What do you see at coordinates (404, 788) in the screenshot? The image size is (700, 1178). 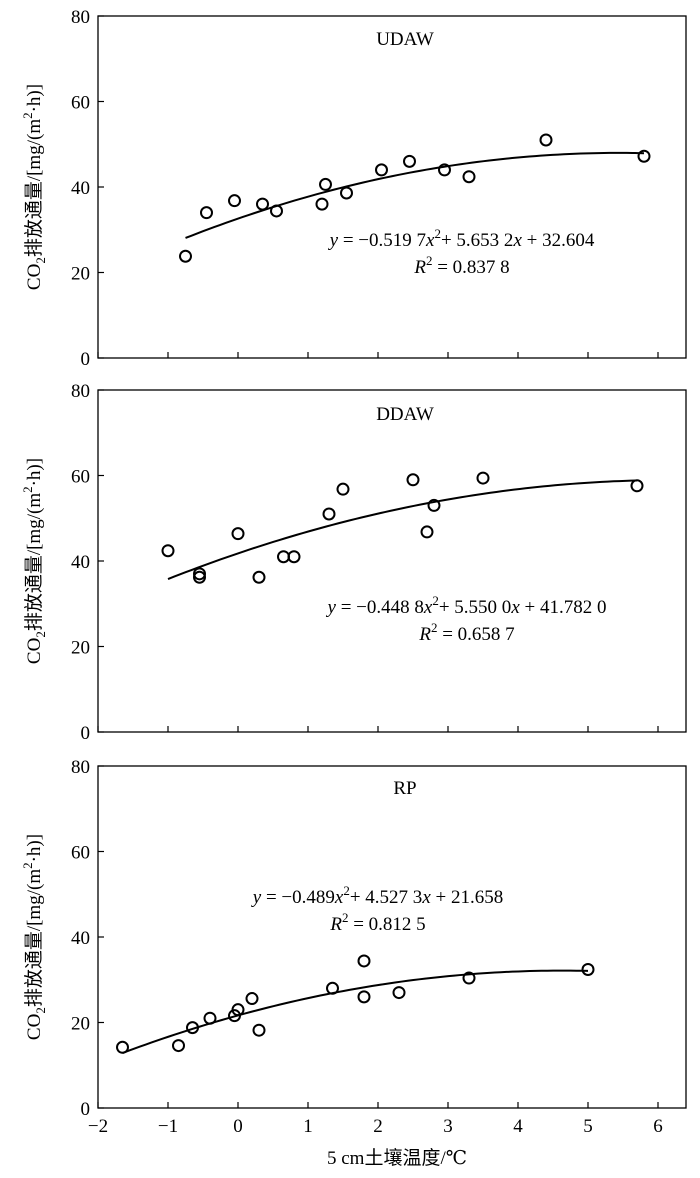 I see `panel-title: RP` at bounding box center [404, 788].